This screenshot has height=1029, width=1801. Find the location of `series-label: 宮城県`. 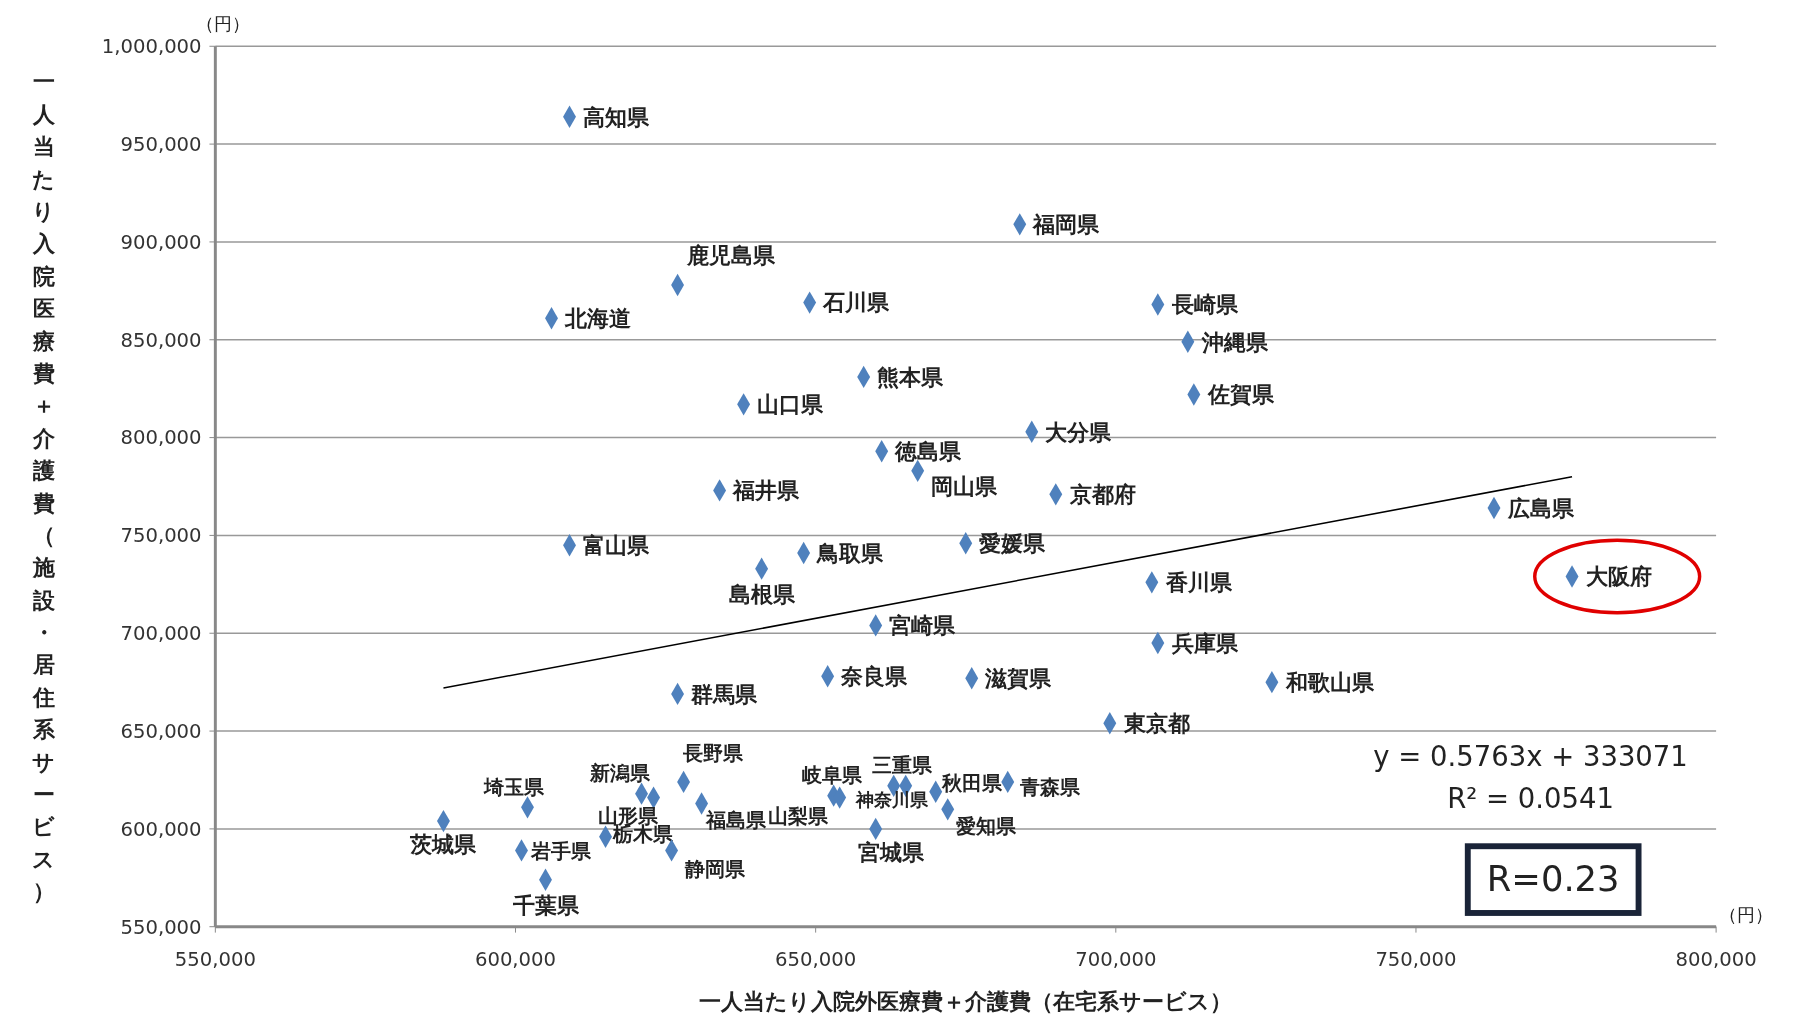

series-label: 宮城県 is located at coordinates (892, 853).